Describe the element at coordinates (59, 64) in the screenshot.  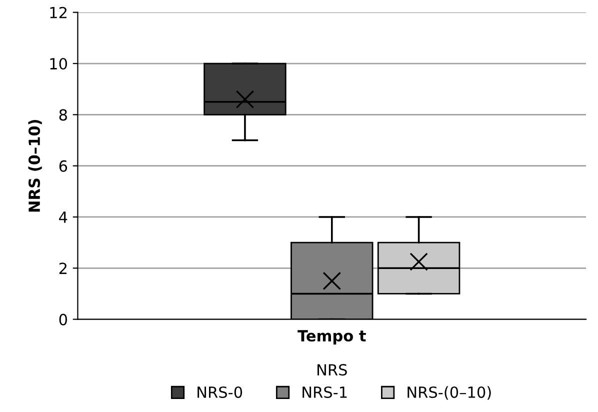
I see `y-tick-label: 10` at that location.